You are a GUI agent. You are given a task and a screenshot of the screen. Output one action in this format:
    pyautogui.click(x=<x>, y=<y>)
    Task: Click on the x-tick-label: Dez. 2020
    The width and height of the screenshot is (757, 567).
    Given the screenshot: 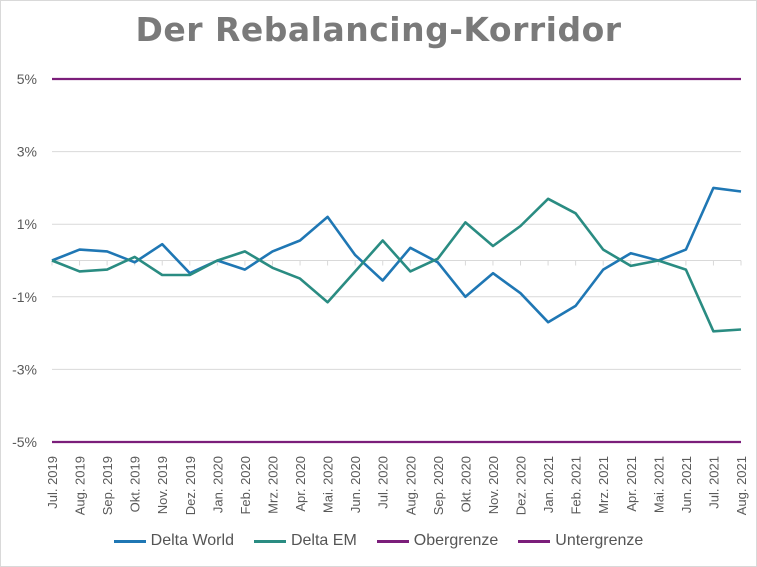 What is the action you would take?
    pyautogui.click(x=521, y=485)
    